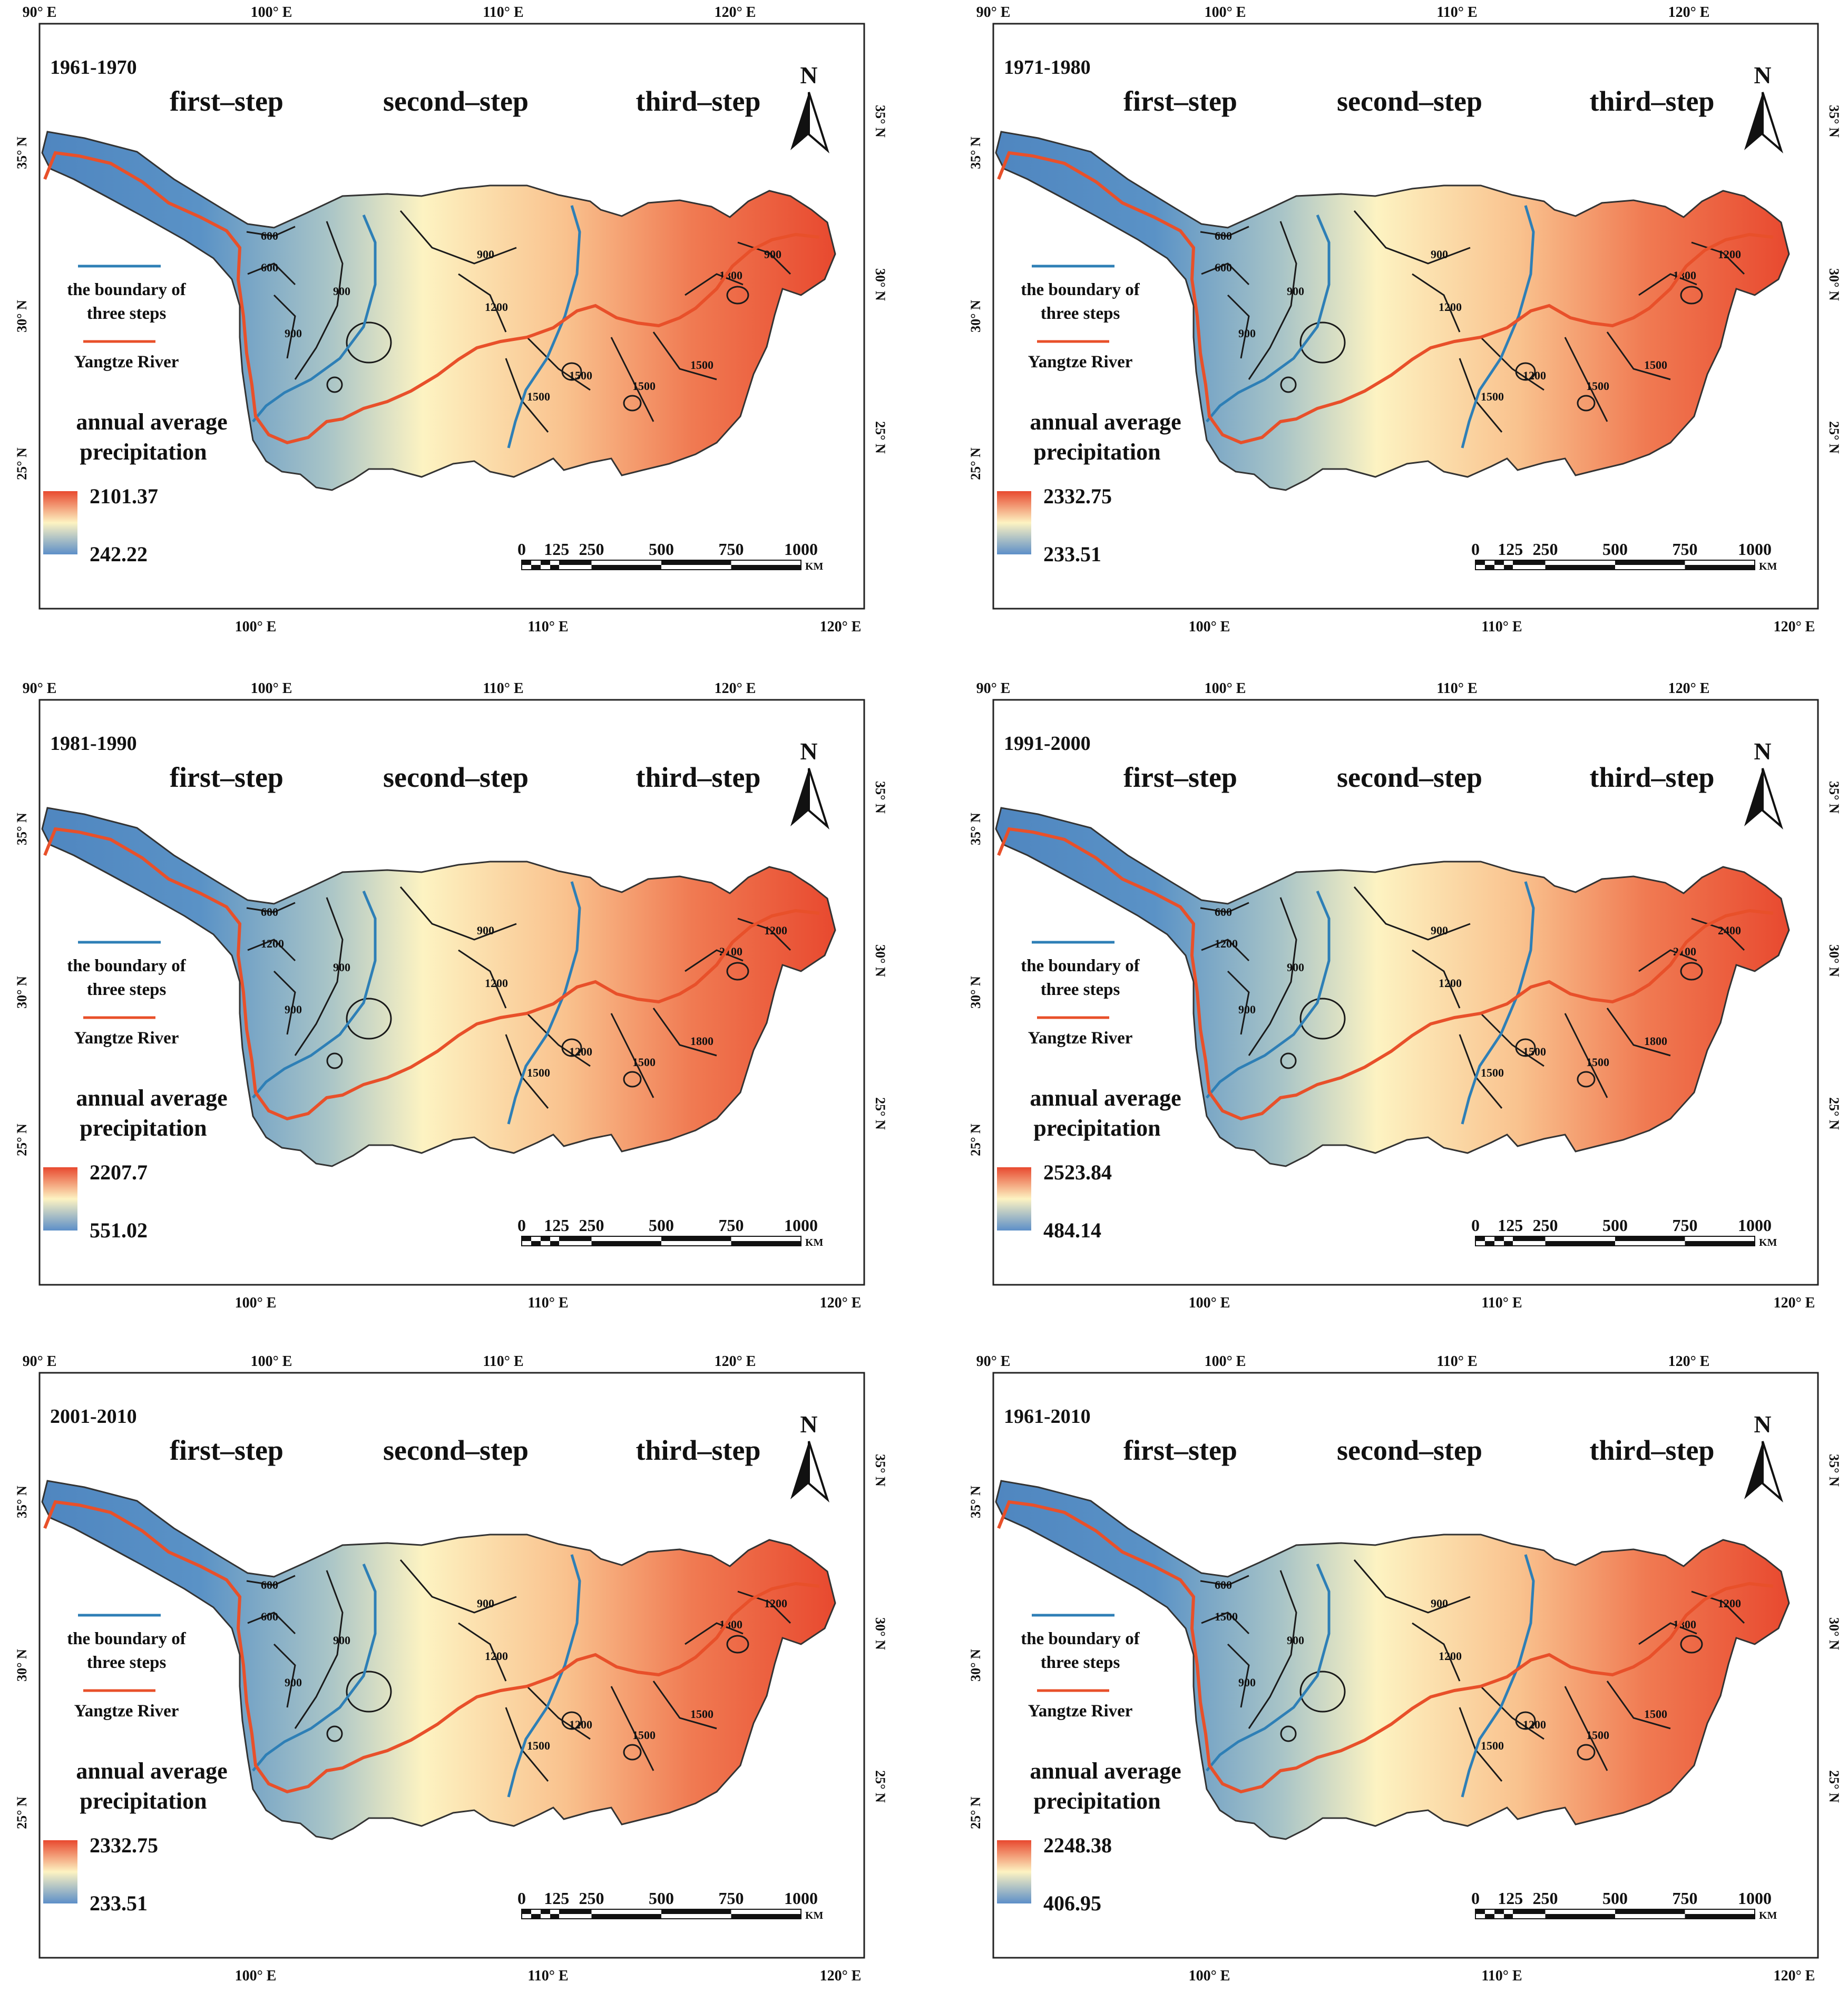 This screenshot has height=1992, width=1848. What do you see at coordinates (22, 1812) in the screenshot?
I see `left-axis-label: 25° N` at bounding box center [22, 1812].